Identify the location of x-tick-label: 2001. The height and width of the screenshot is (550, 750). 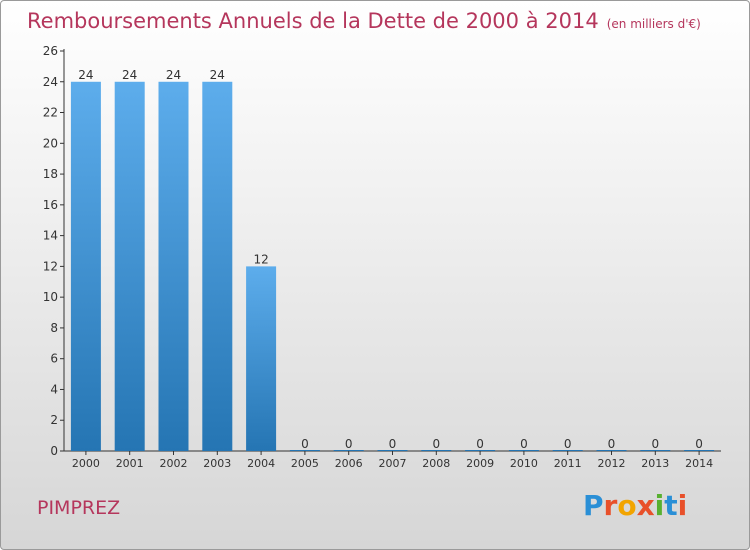
(130, 463).